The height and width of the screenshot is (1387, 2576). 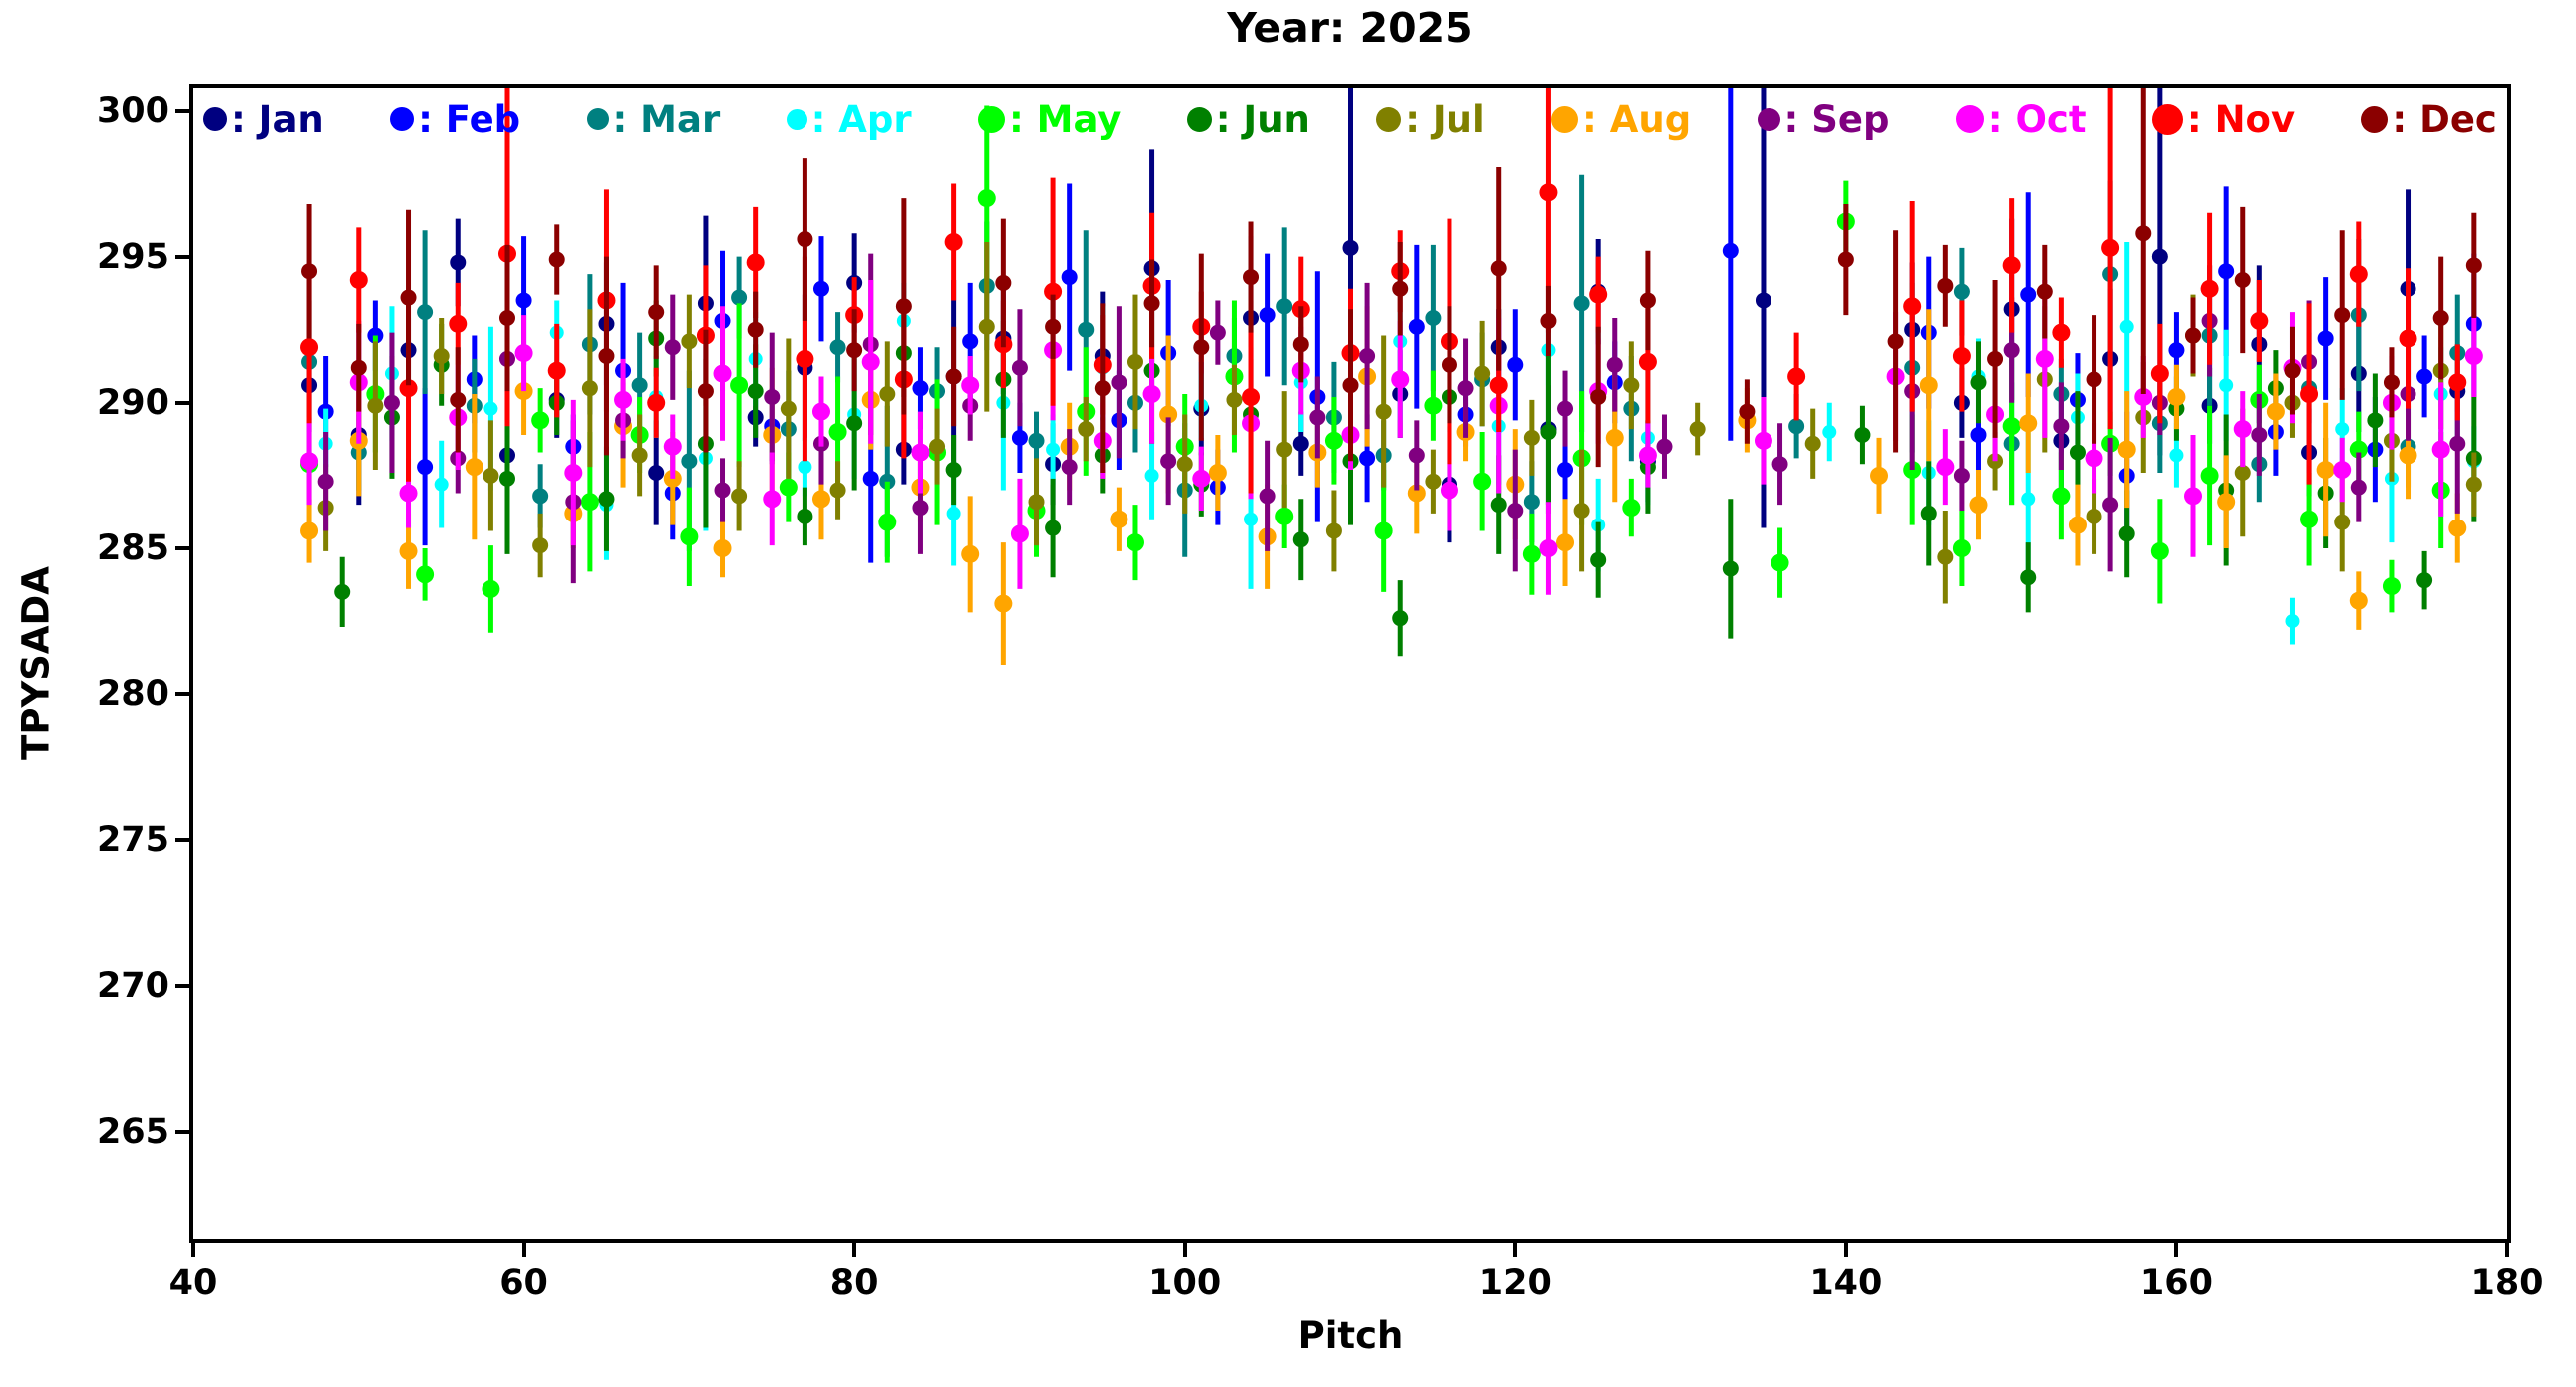 What do you see at coordinates (653, 119) in the screenshot?
I see `legend-item-mar: : Mar` at bounding box center [653, 119].